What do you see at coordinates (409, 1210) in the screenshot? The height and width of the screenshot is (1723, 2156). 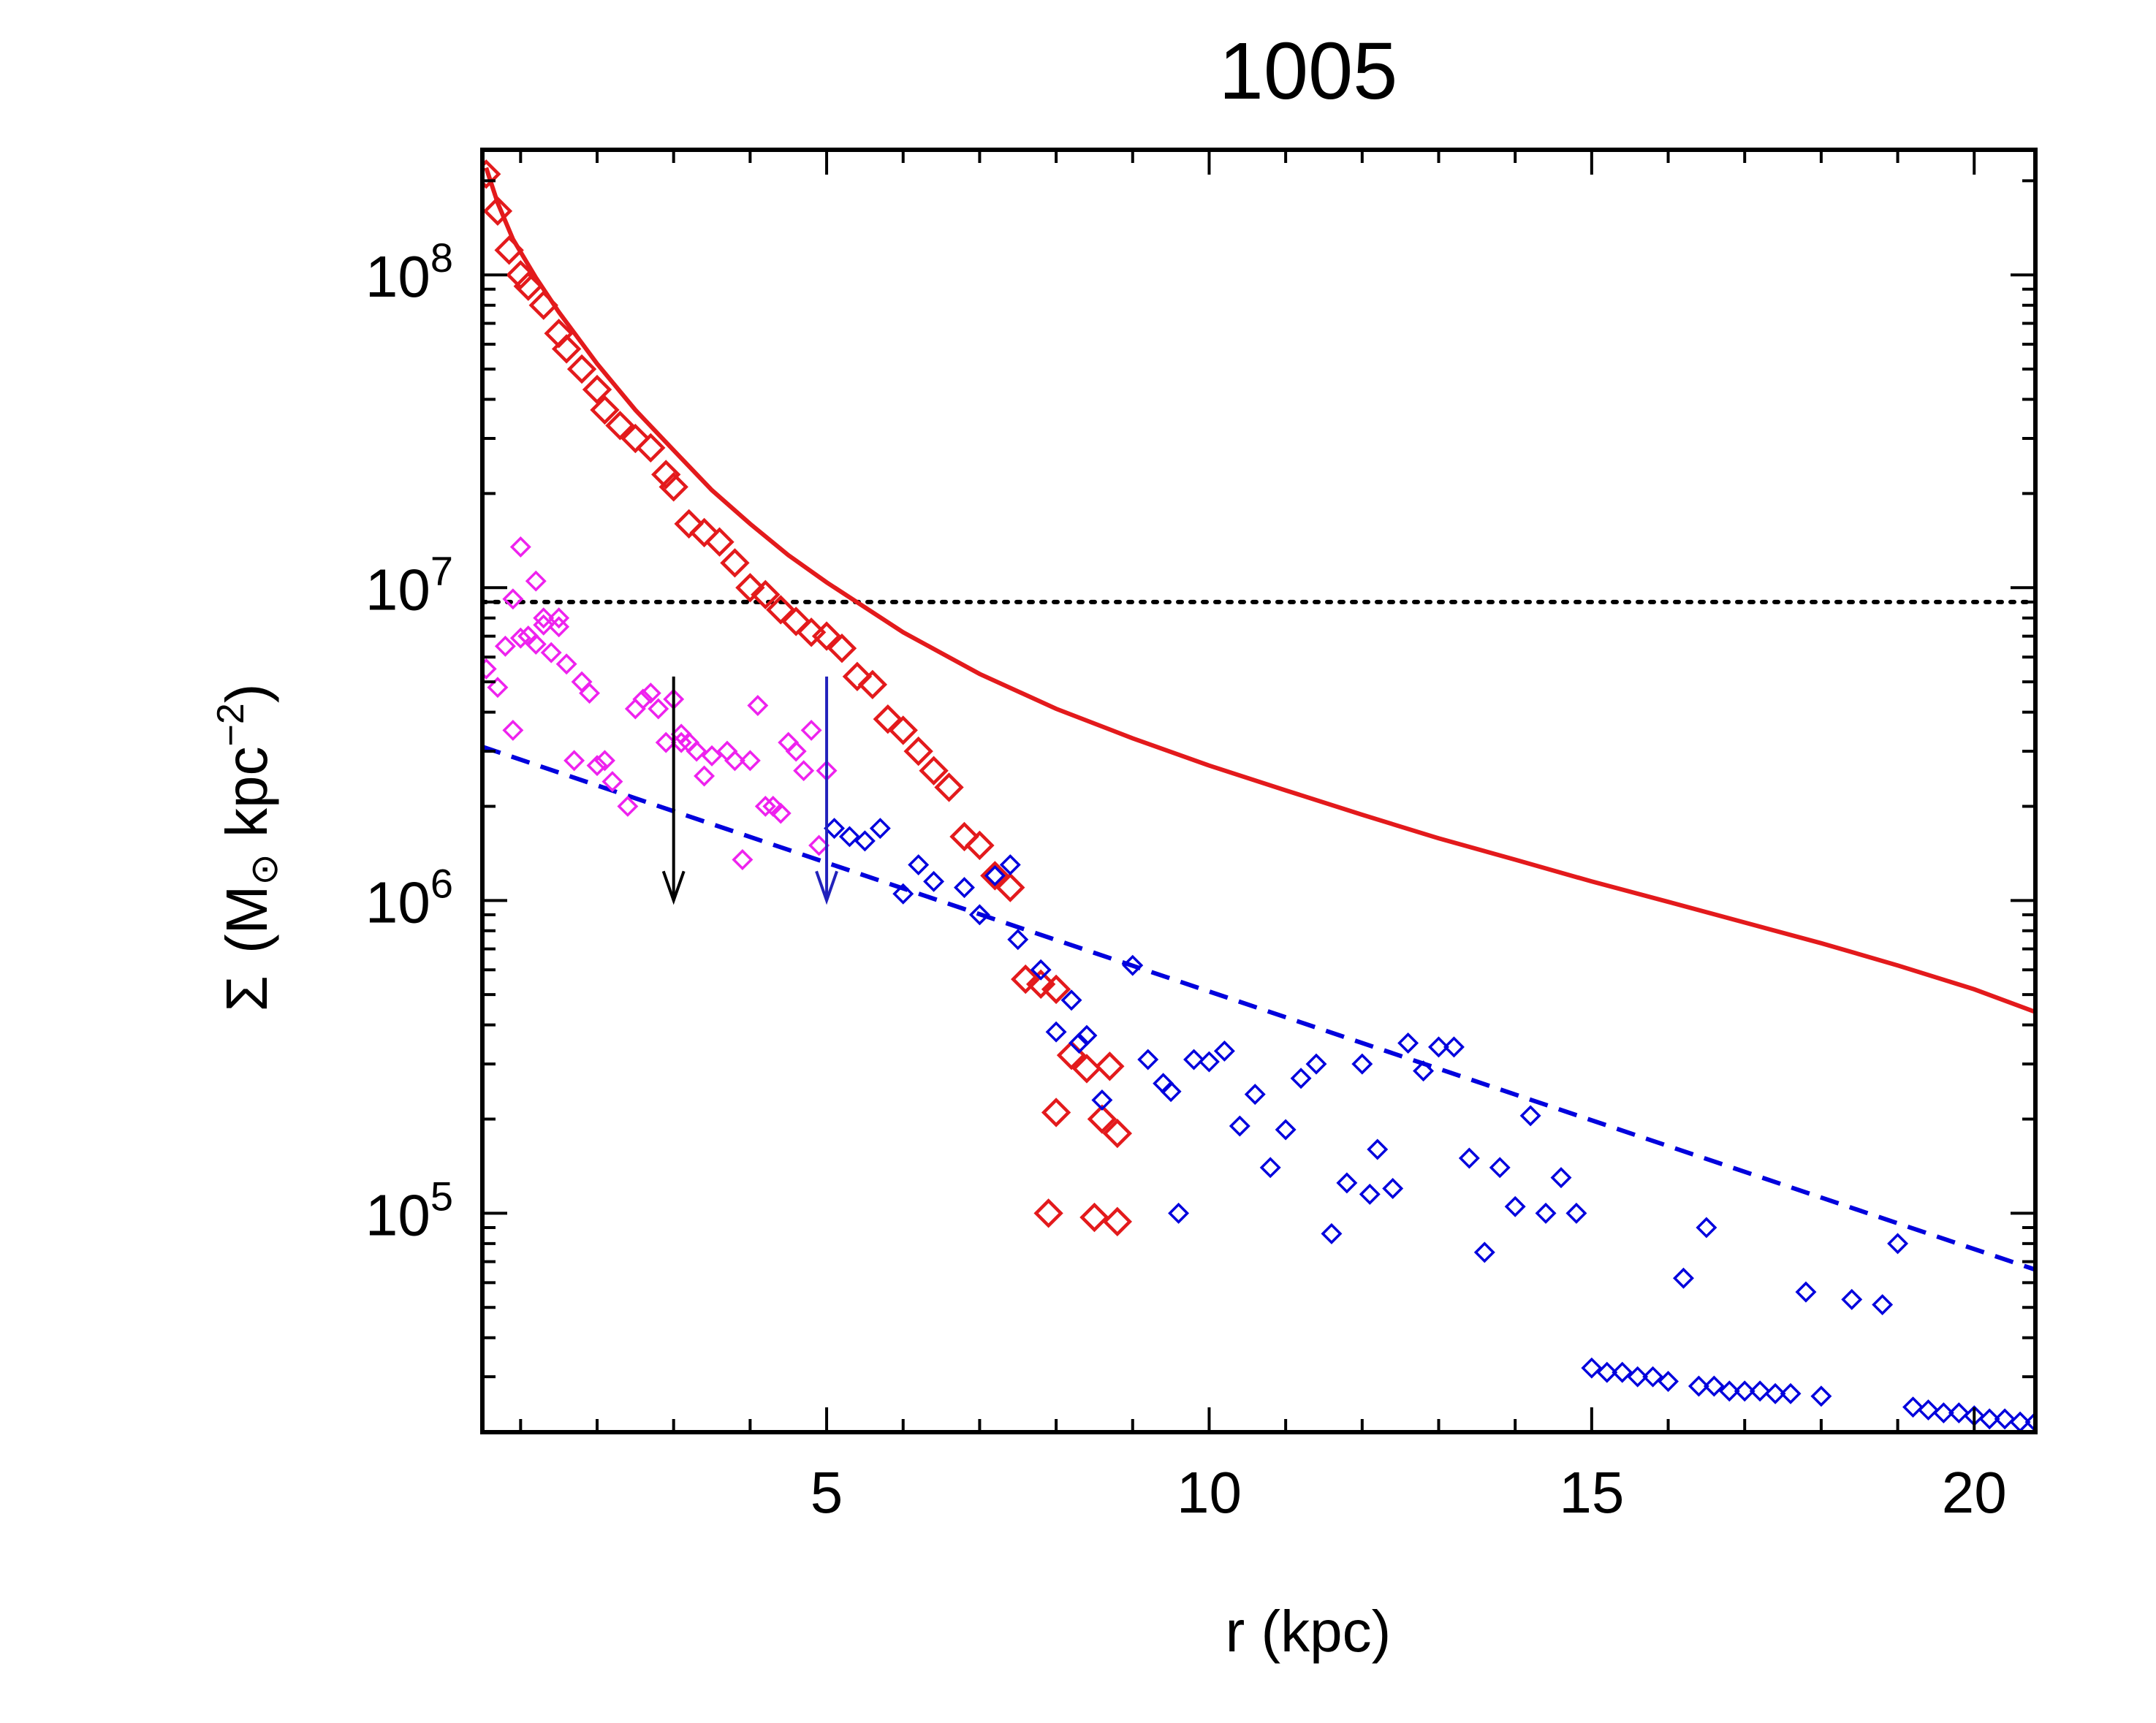 I see `y-tick-label: 10⁵` at bounding box center [409, 1210].